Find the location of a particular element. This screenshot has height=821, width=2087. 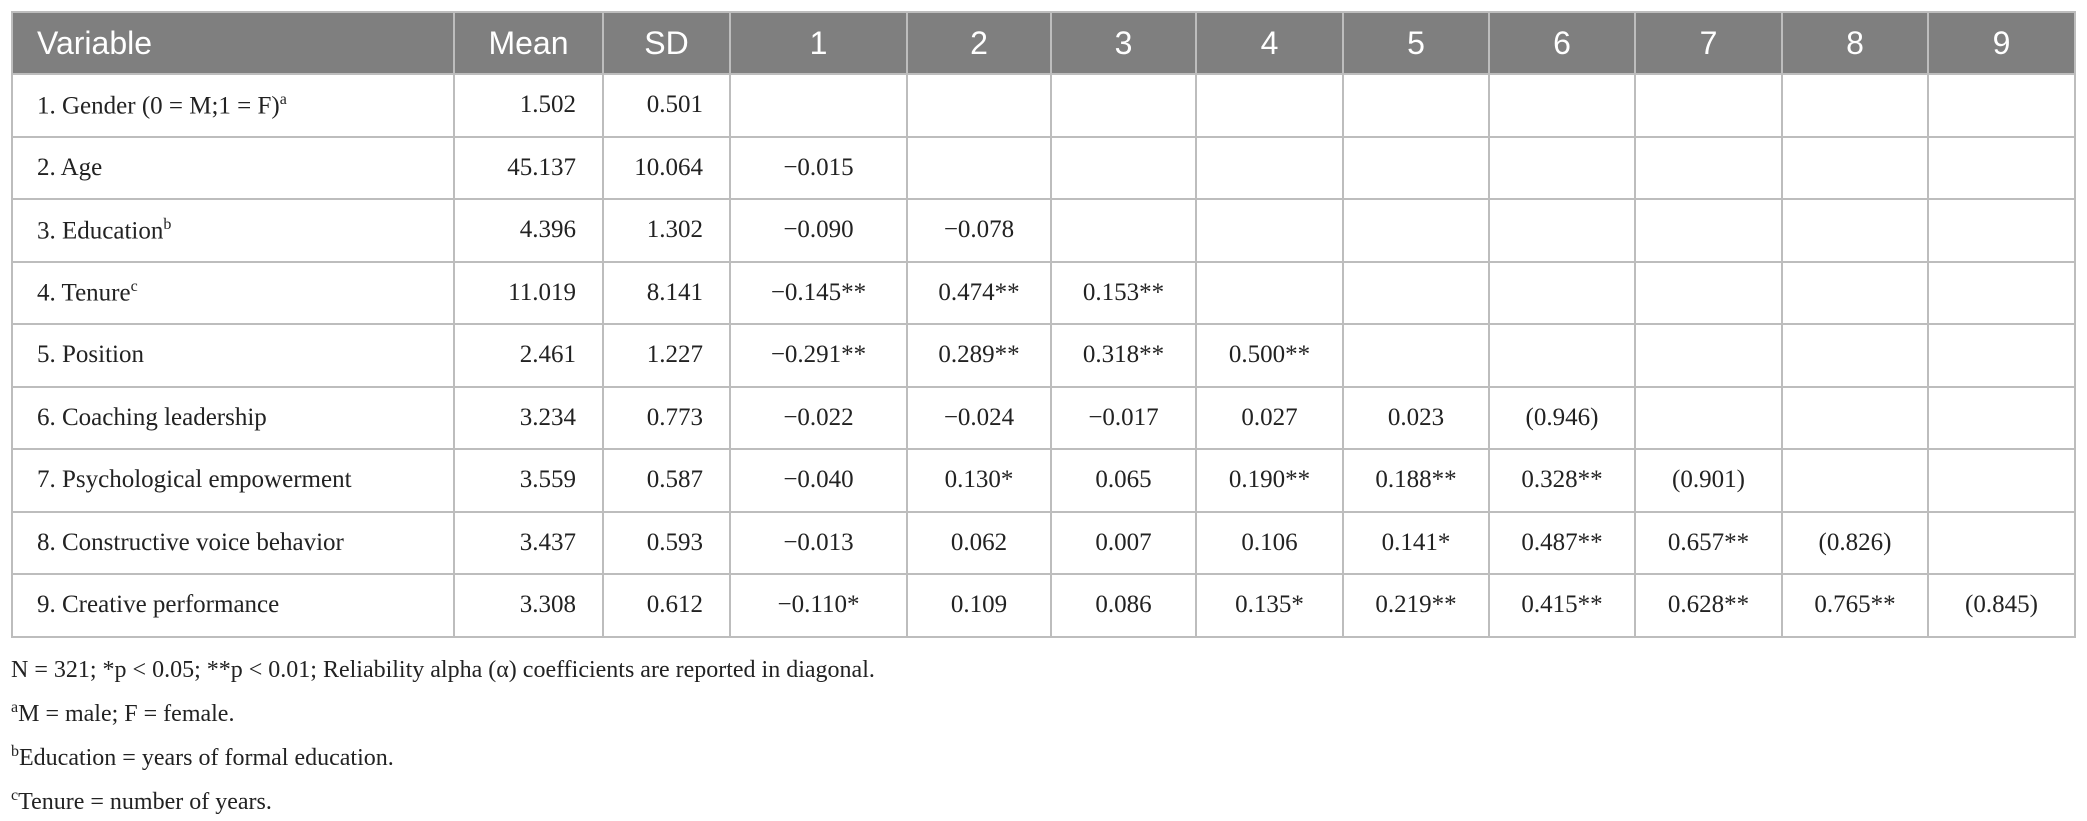

table-cell: 0.106 is located at coordinates (1269, 542).